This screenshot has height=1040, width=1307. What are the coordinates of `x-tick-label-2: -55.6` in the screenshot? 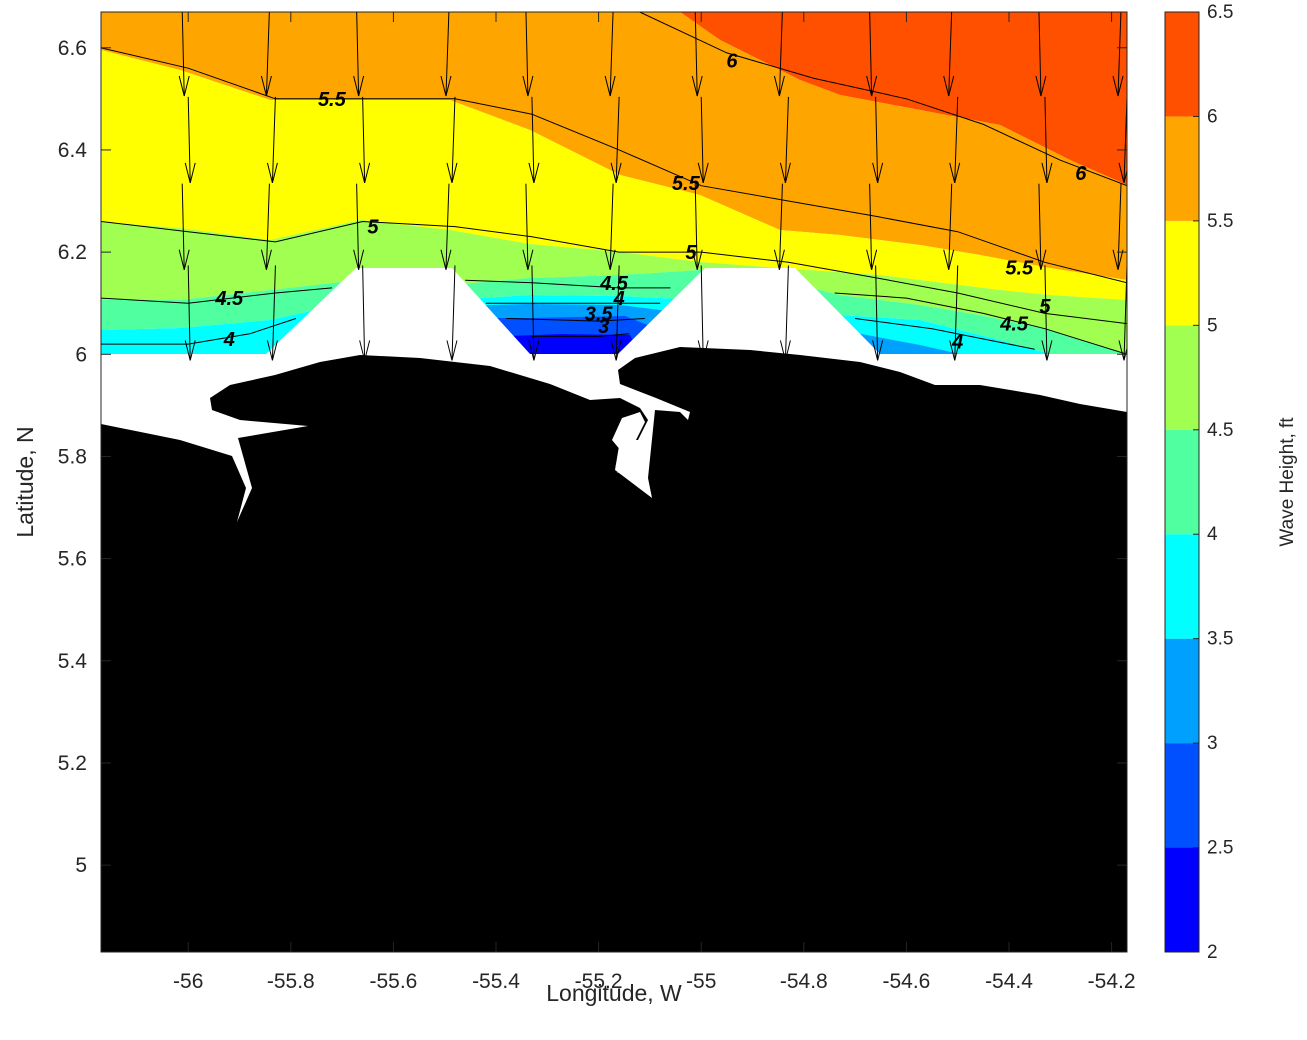 It's located at (393, 981).